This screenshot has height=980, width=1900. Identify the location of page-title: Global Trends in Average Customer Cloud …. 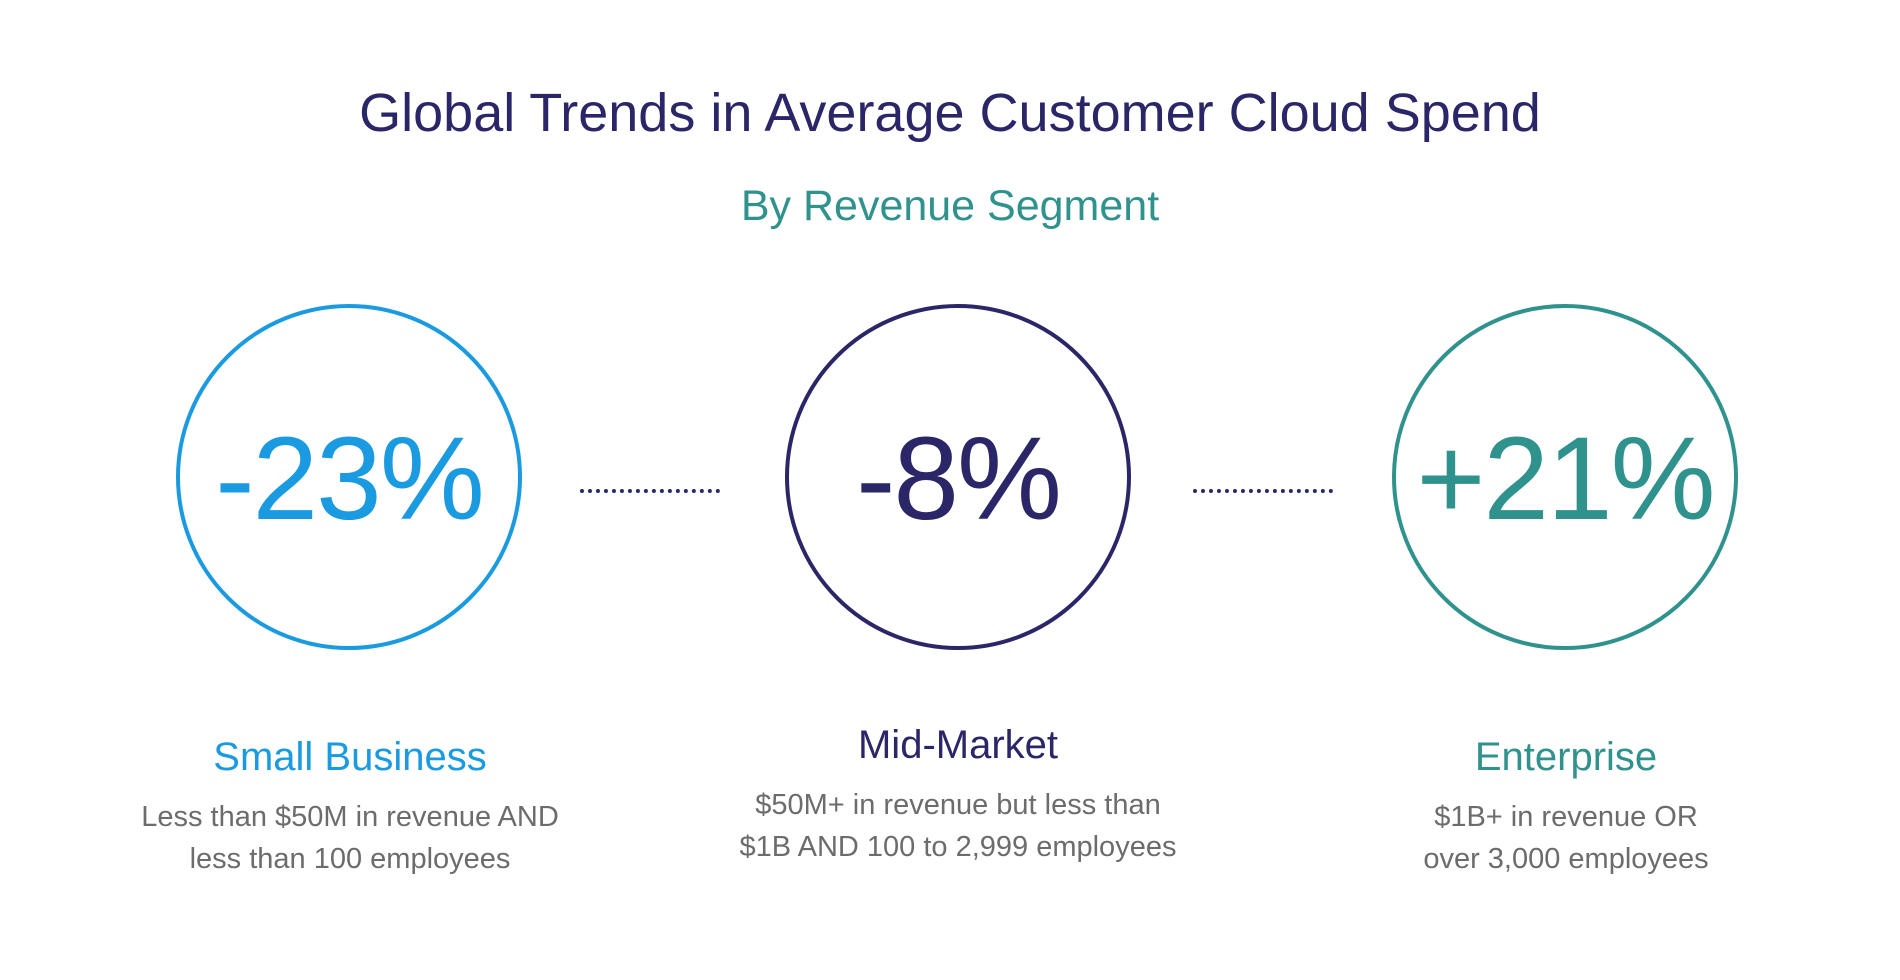
(950, 113).